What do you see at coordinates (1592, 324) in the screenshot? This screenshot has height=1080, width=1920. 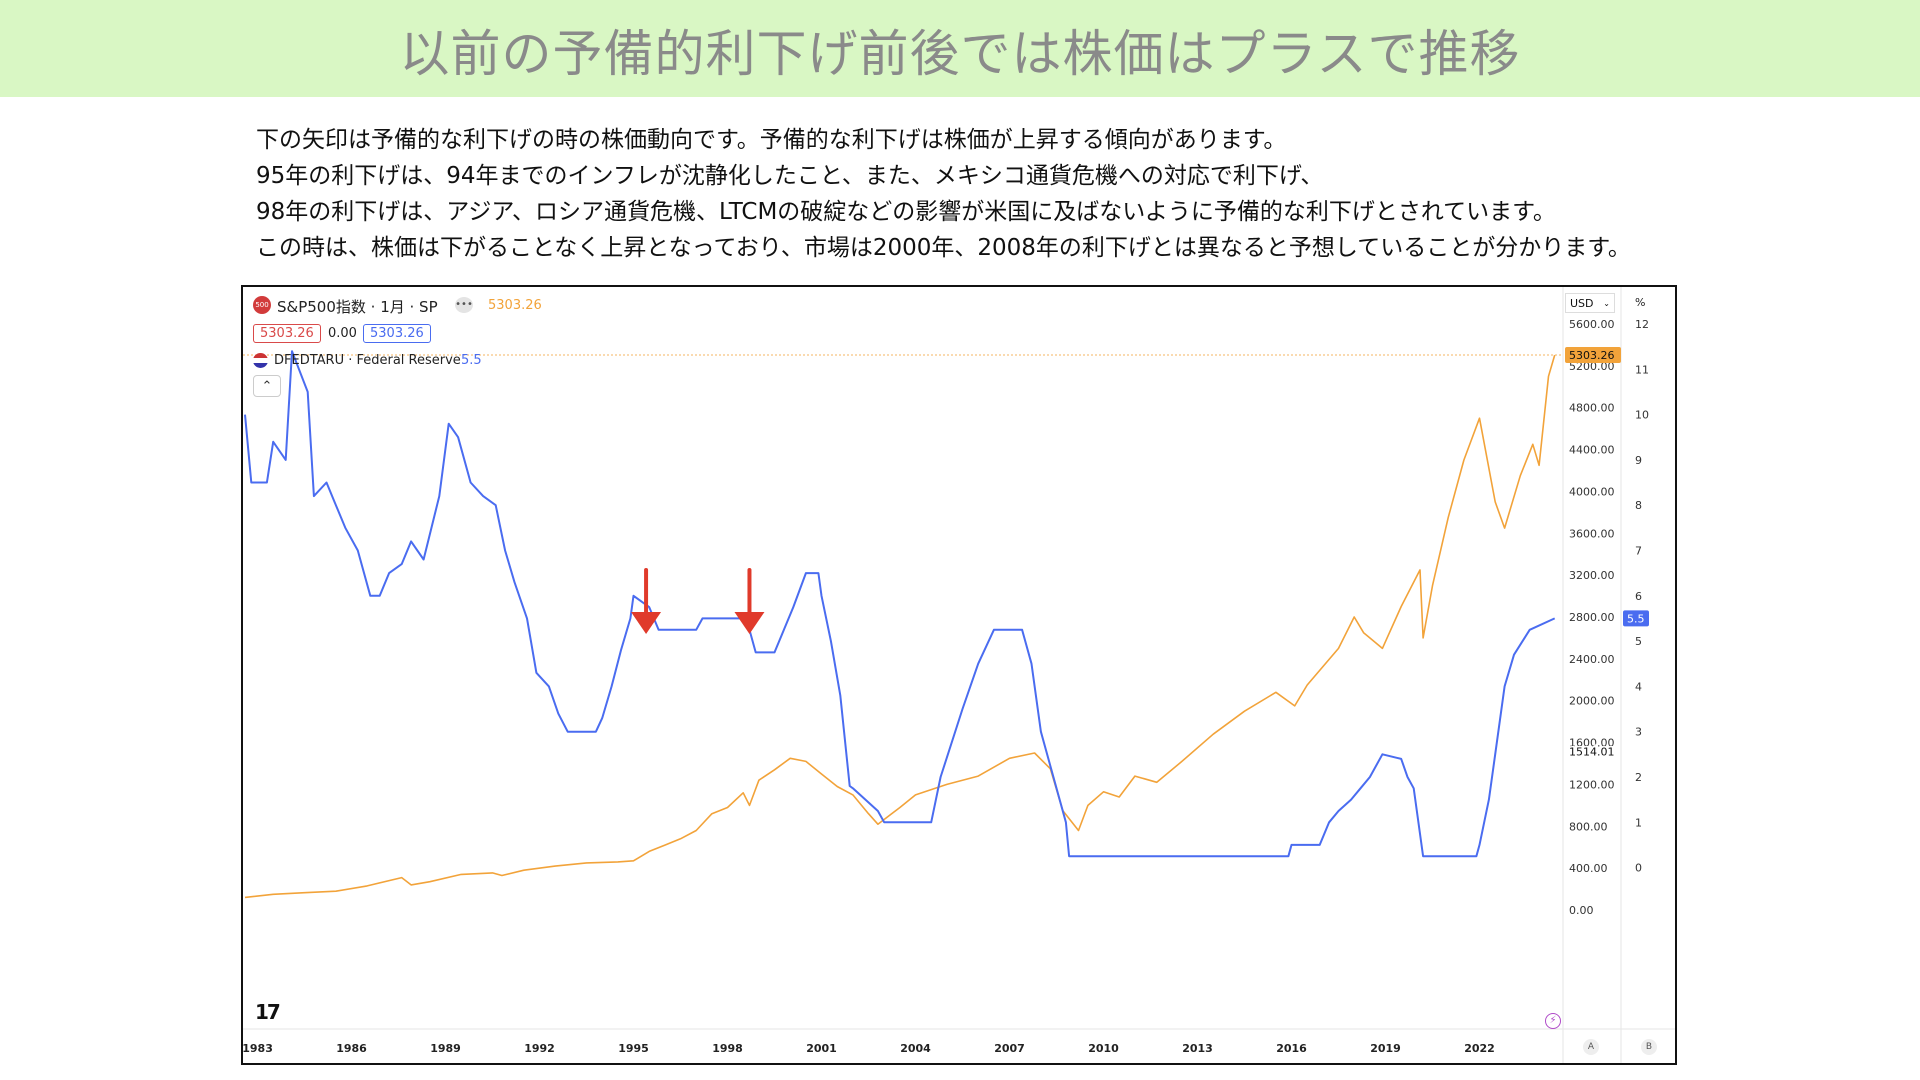 I see `price-tick-label: 5600.00` at bounding box center [1592, 324].